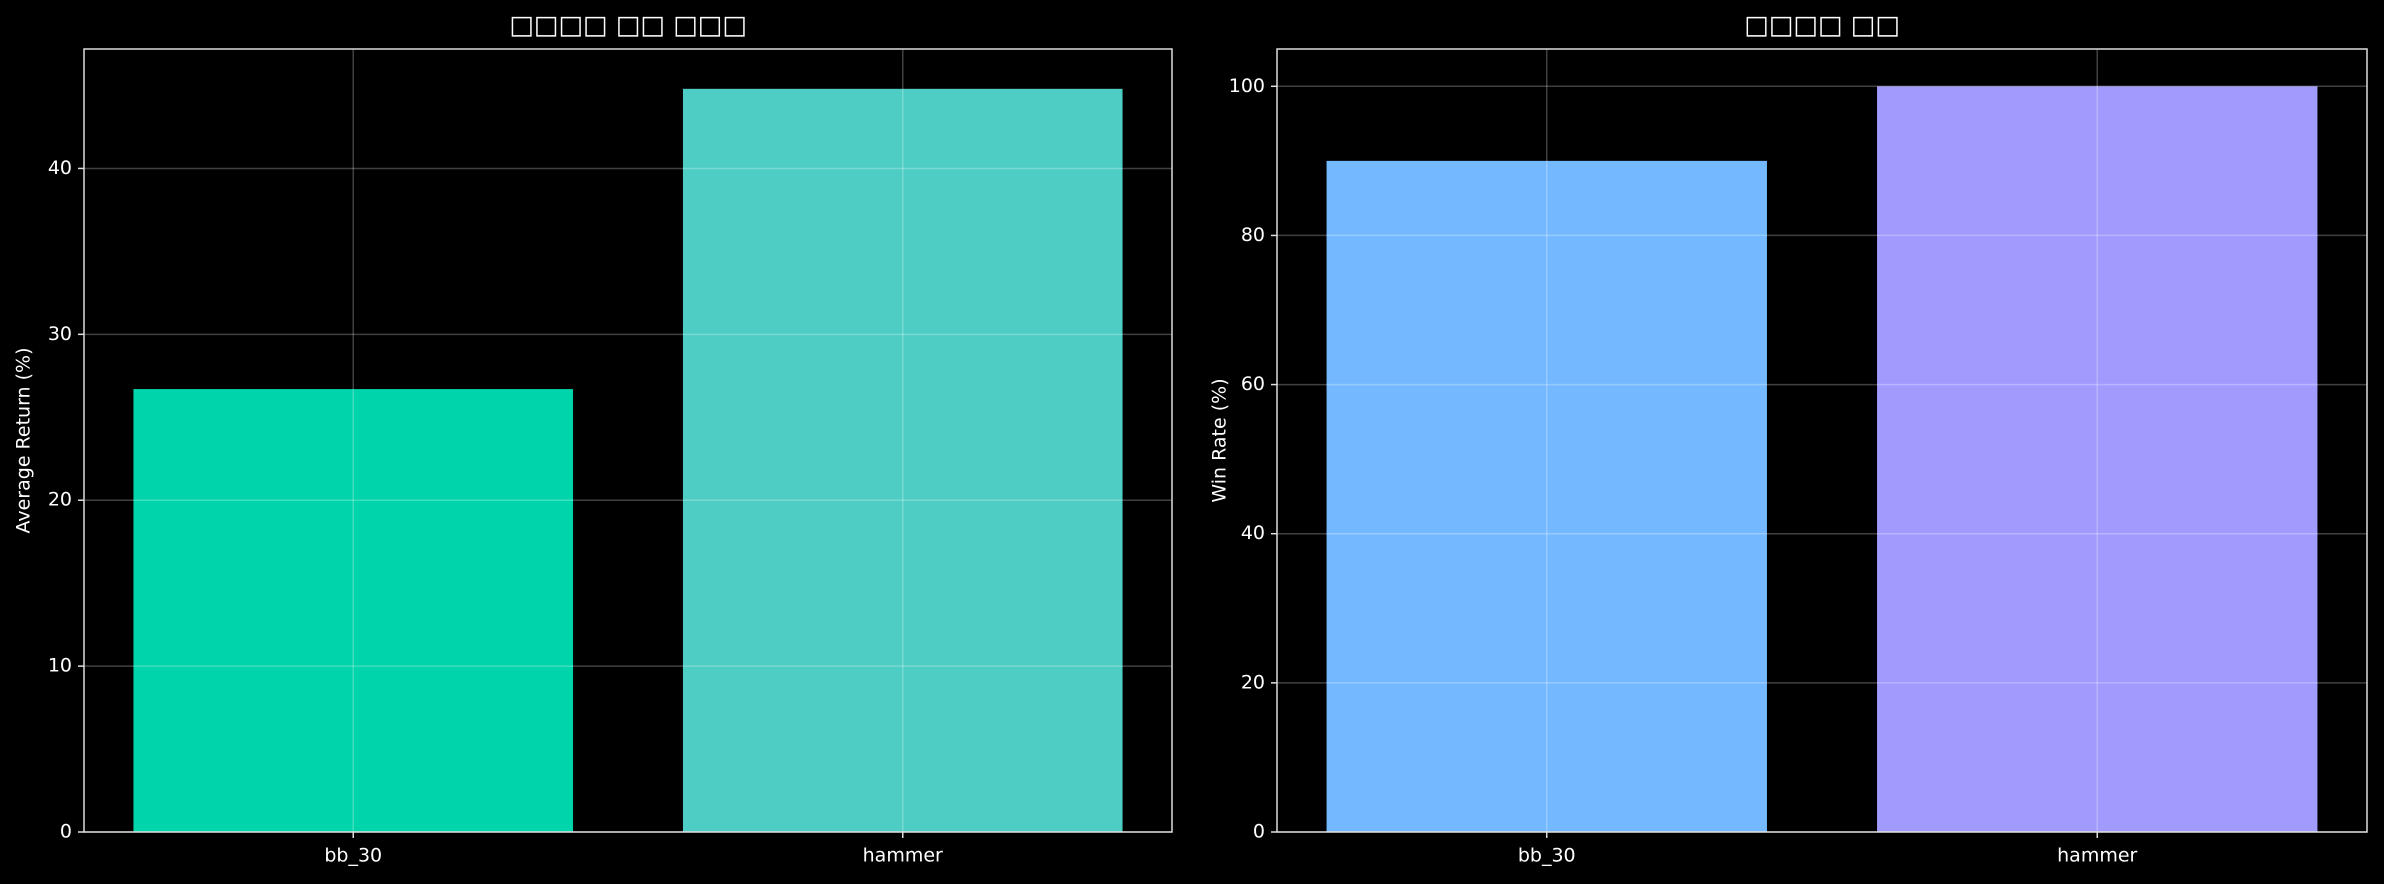 The width and height of the screenshot is (2384, 884). Describe the element at coordinates (1247, 86) in the screenshot. I see `y-tick-label: 100` at that location.